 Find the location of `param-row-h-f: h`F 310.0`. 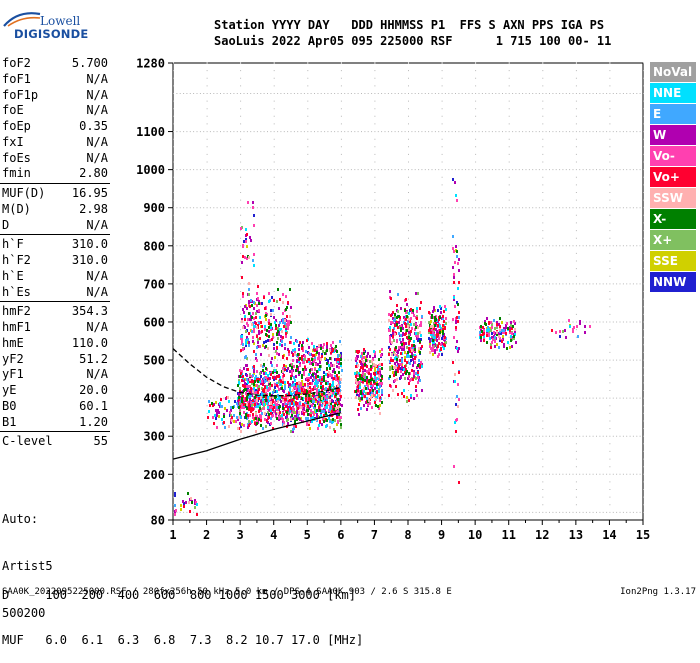

param-row-h-f: h`F 310.0 is located at coordinates (55, 245).